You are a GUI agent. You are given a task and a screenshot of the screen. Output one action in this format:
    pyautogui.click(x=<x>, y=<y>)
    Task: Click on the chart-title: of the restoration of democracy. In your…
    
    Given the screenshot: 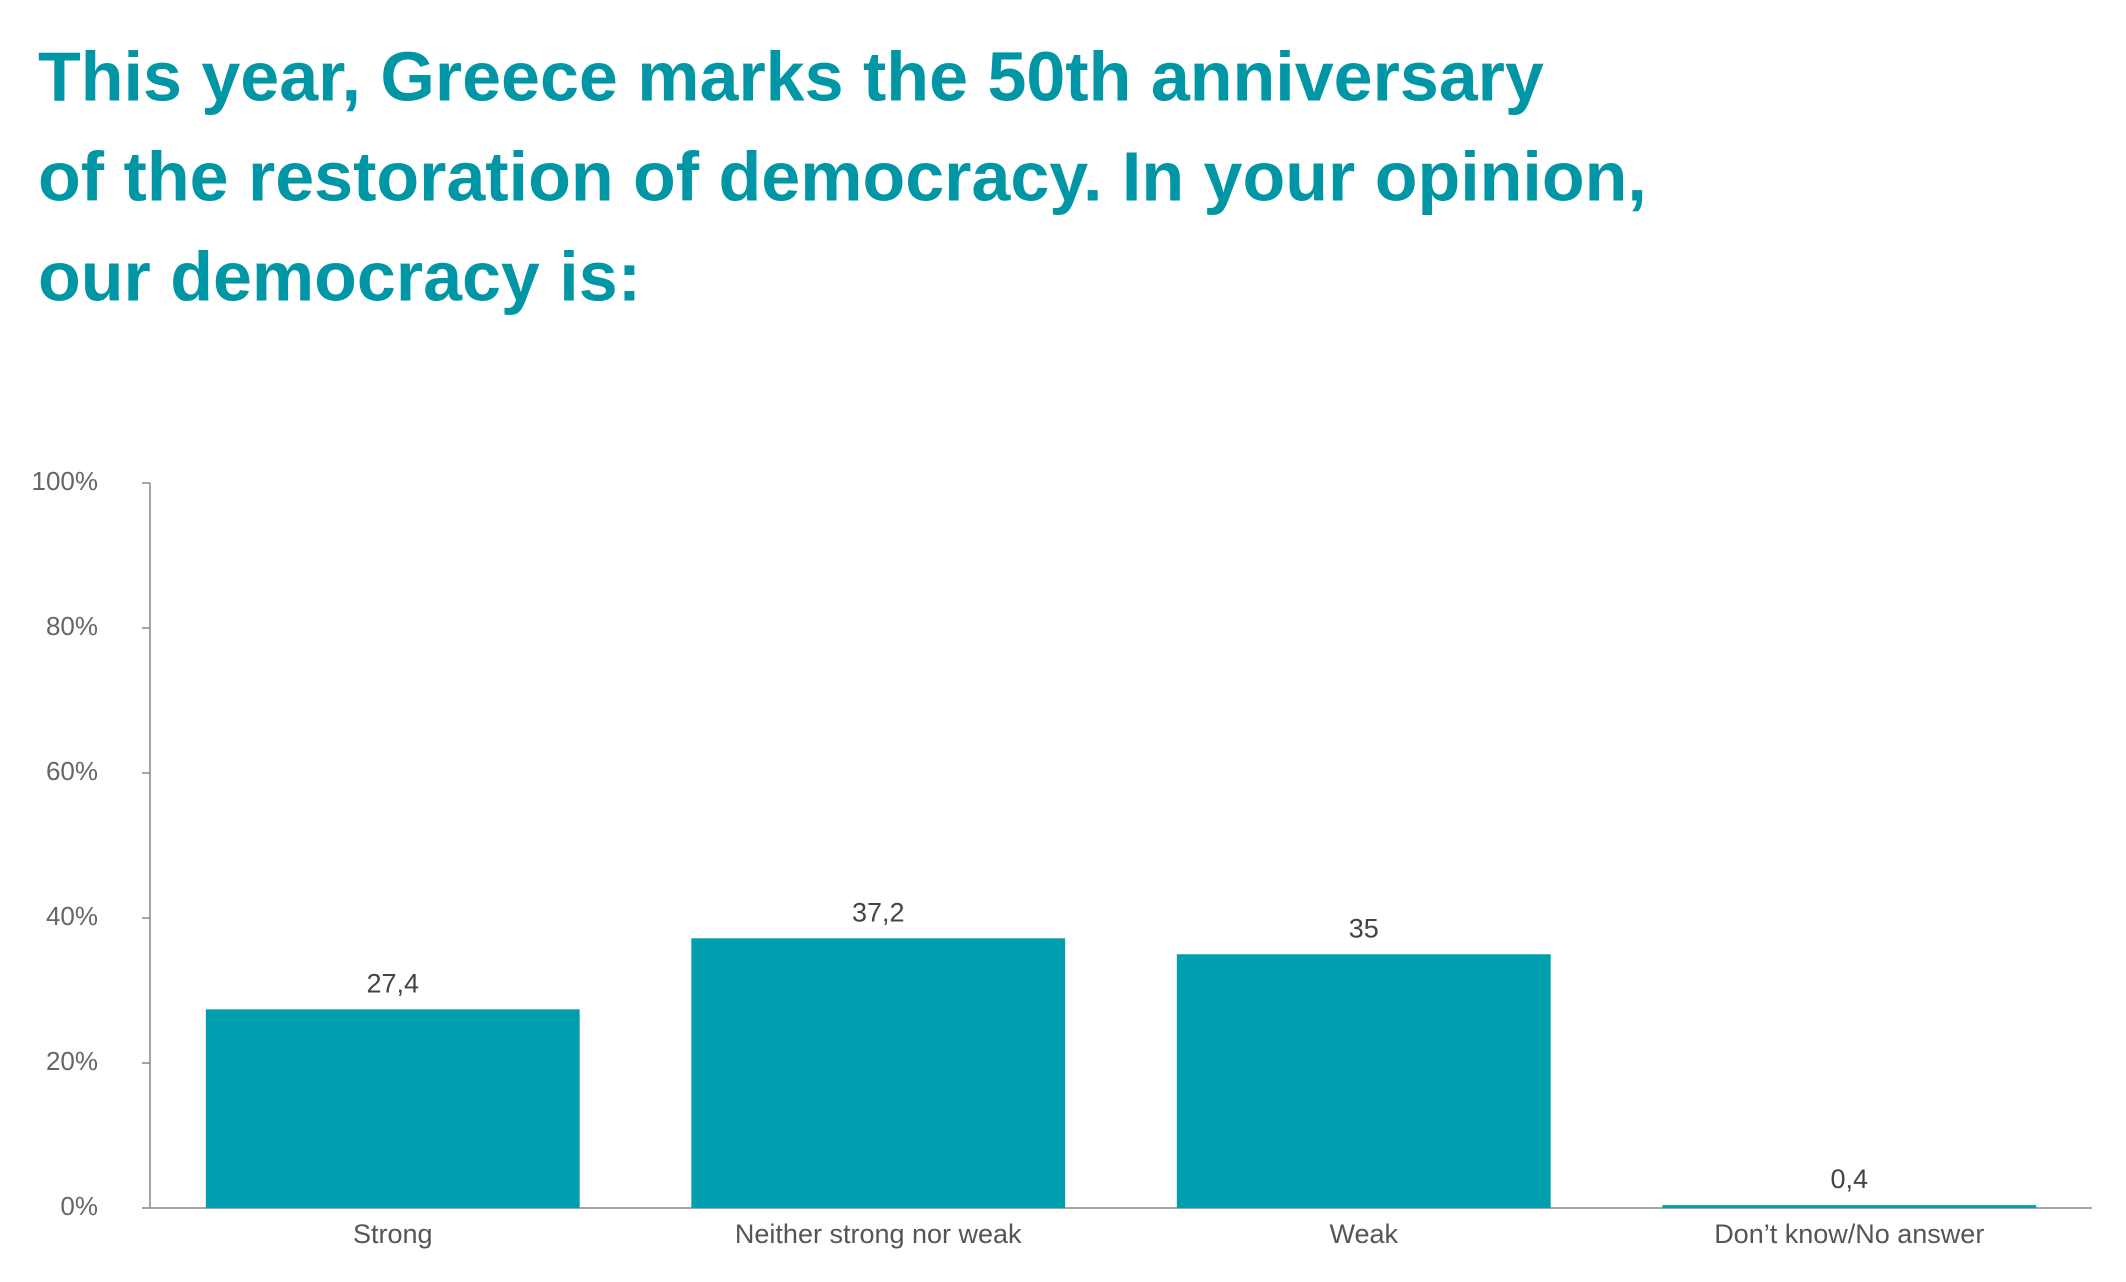 What is the action you would take?
    pyautogui.click(x=842, y=176)
    